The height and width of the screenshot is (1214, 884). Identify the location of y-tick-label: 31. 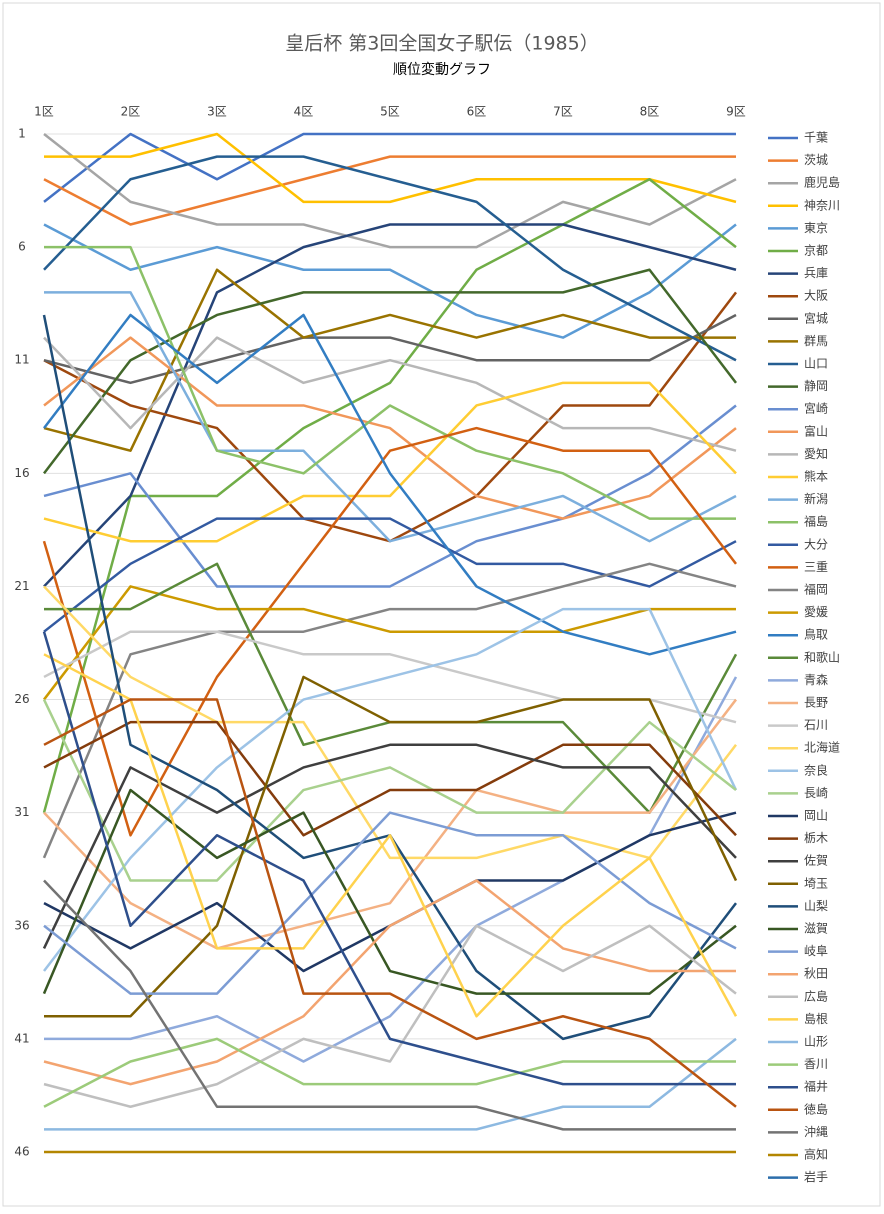
(21, 812).